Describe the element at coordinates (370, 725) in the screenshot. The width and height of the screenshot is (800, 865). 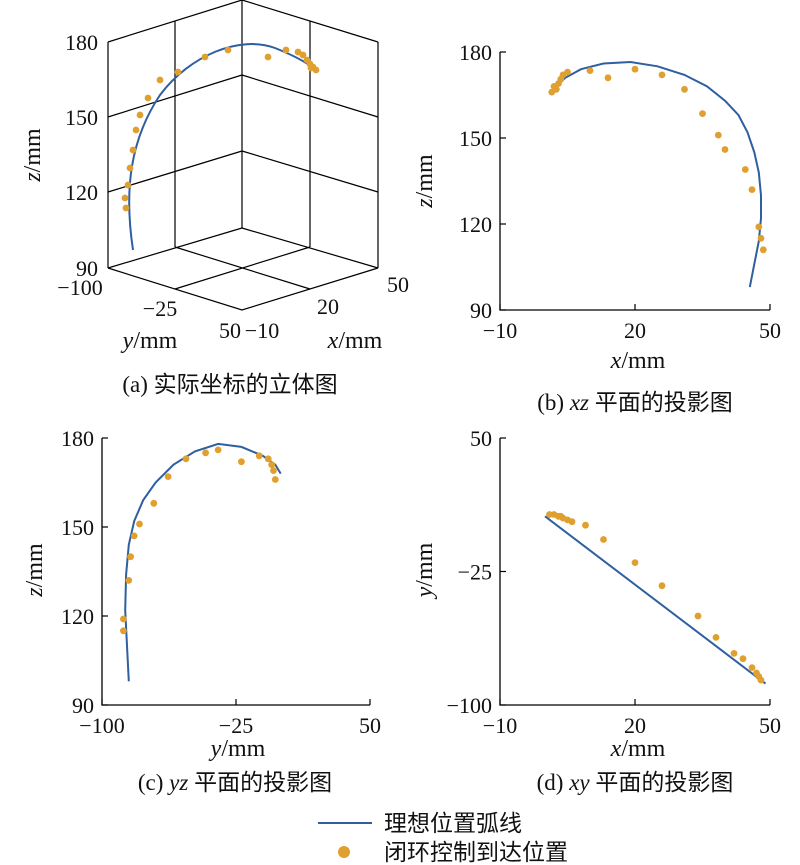
I see `panel-c-xtick-label: 50` at that location.